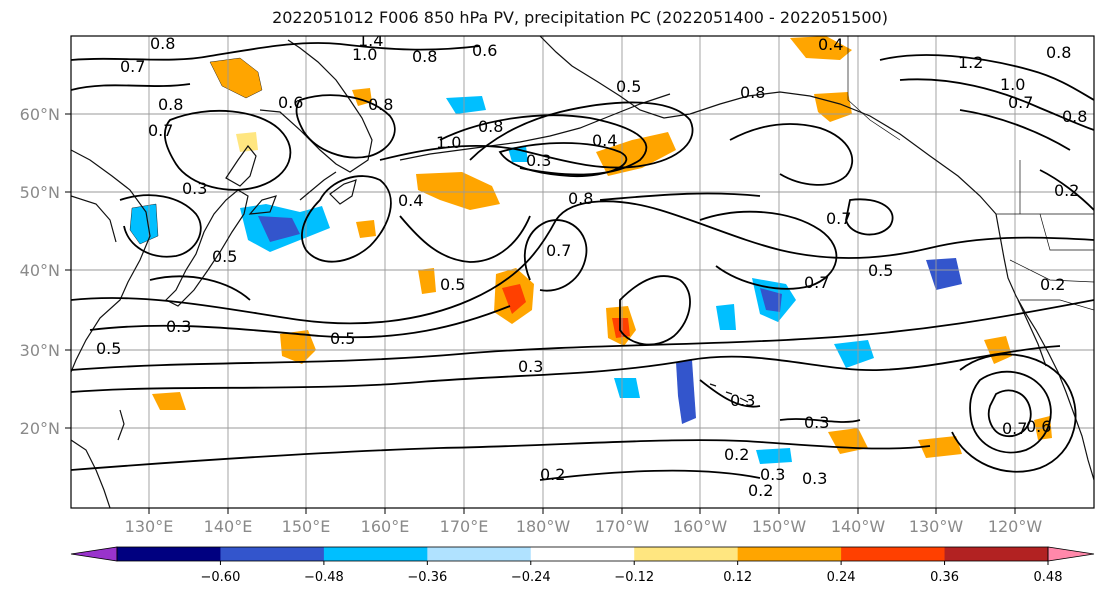 The width and height of the screenshot is (1105, 601). I want to click on lon-label: 150°W, so click(779, 526).